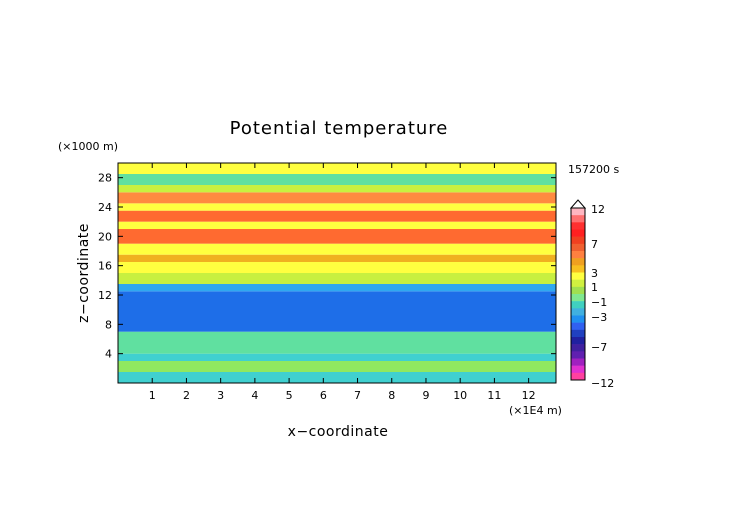 The height and width of the screenshot is (532, 752). I want to click on y-tick-label: 16, so click(105, 266).